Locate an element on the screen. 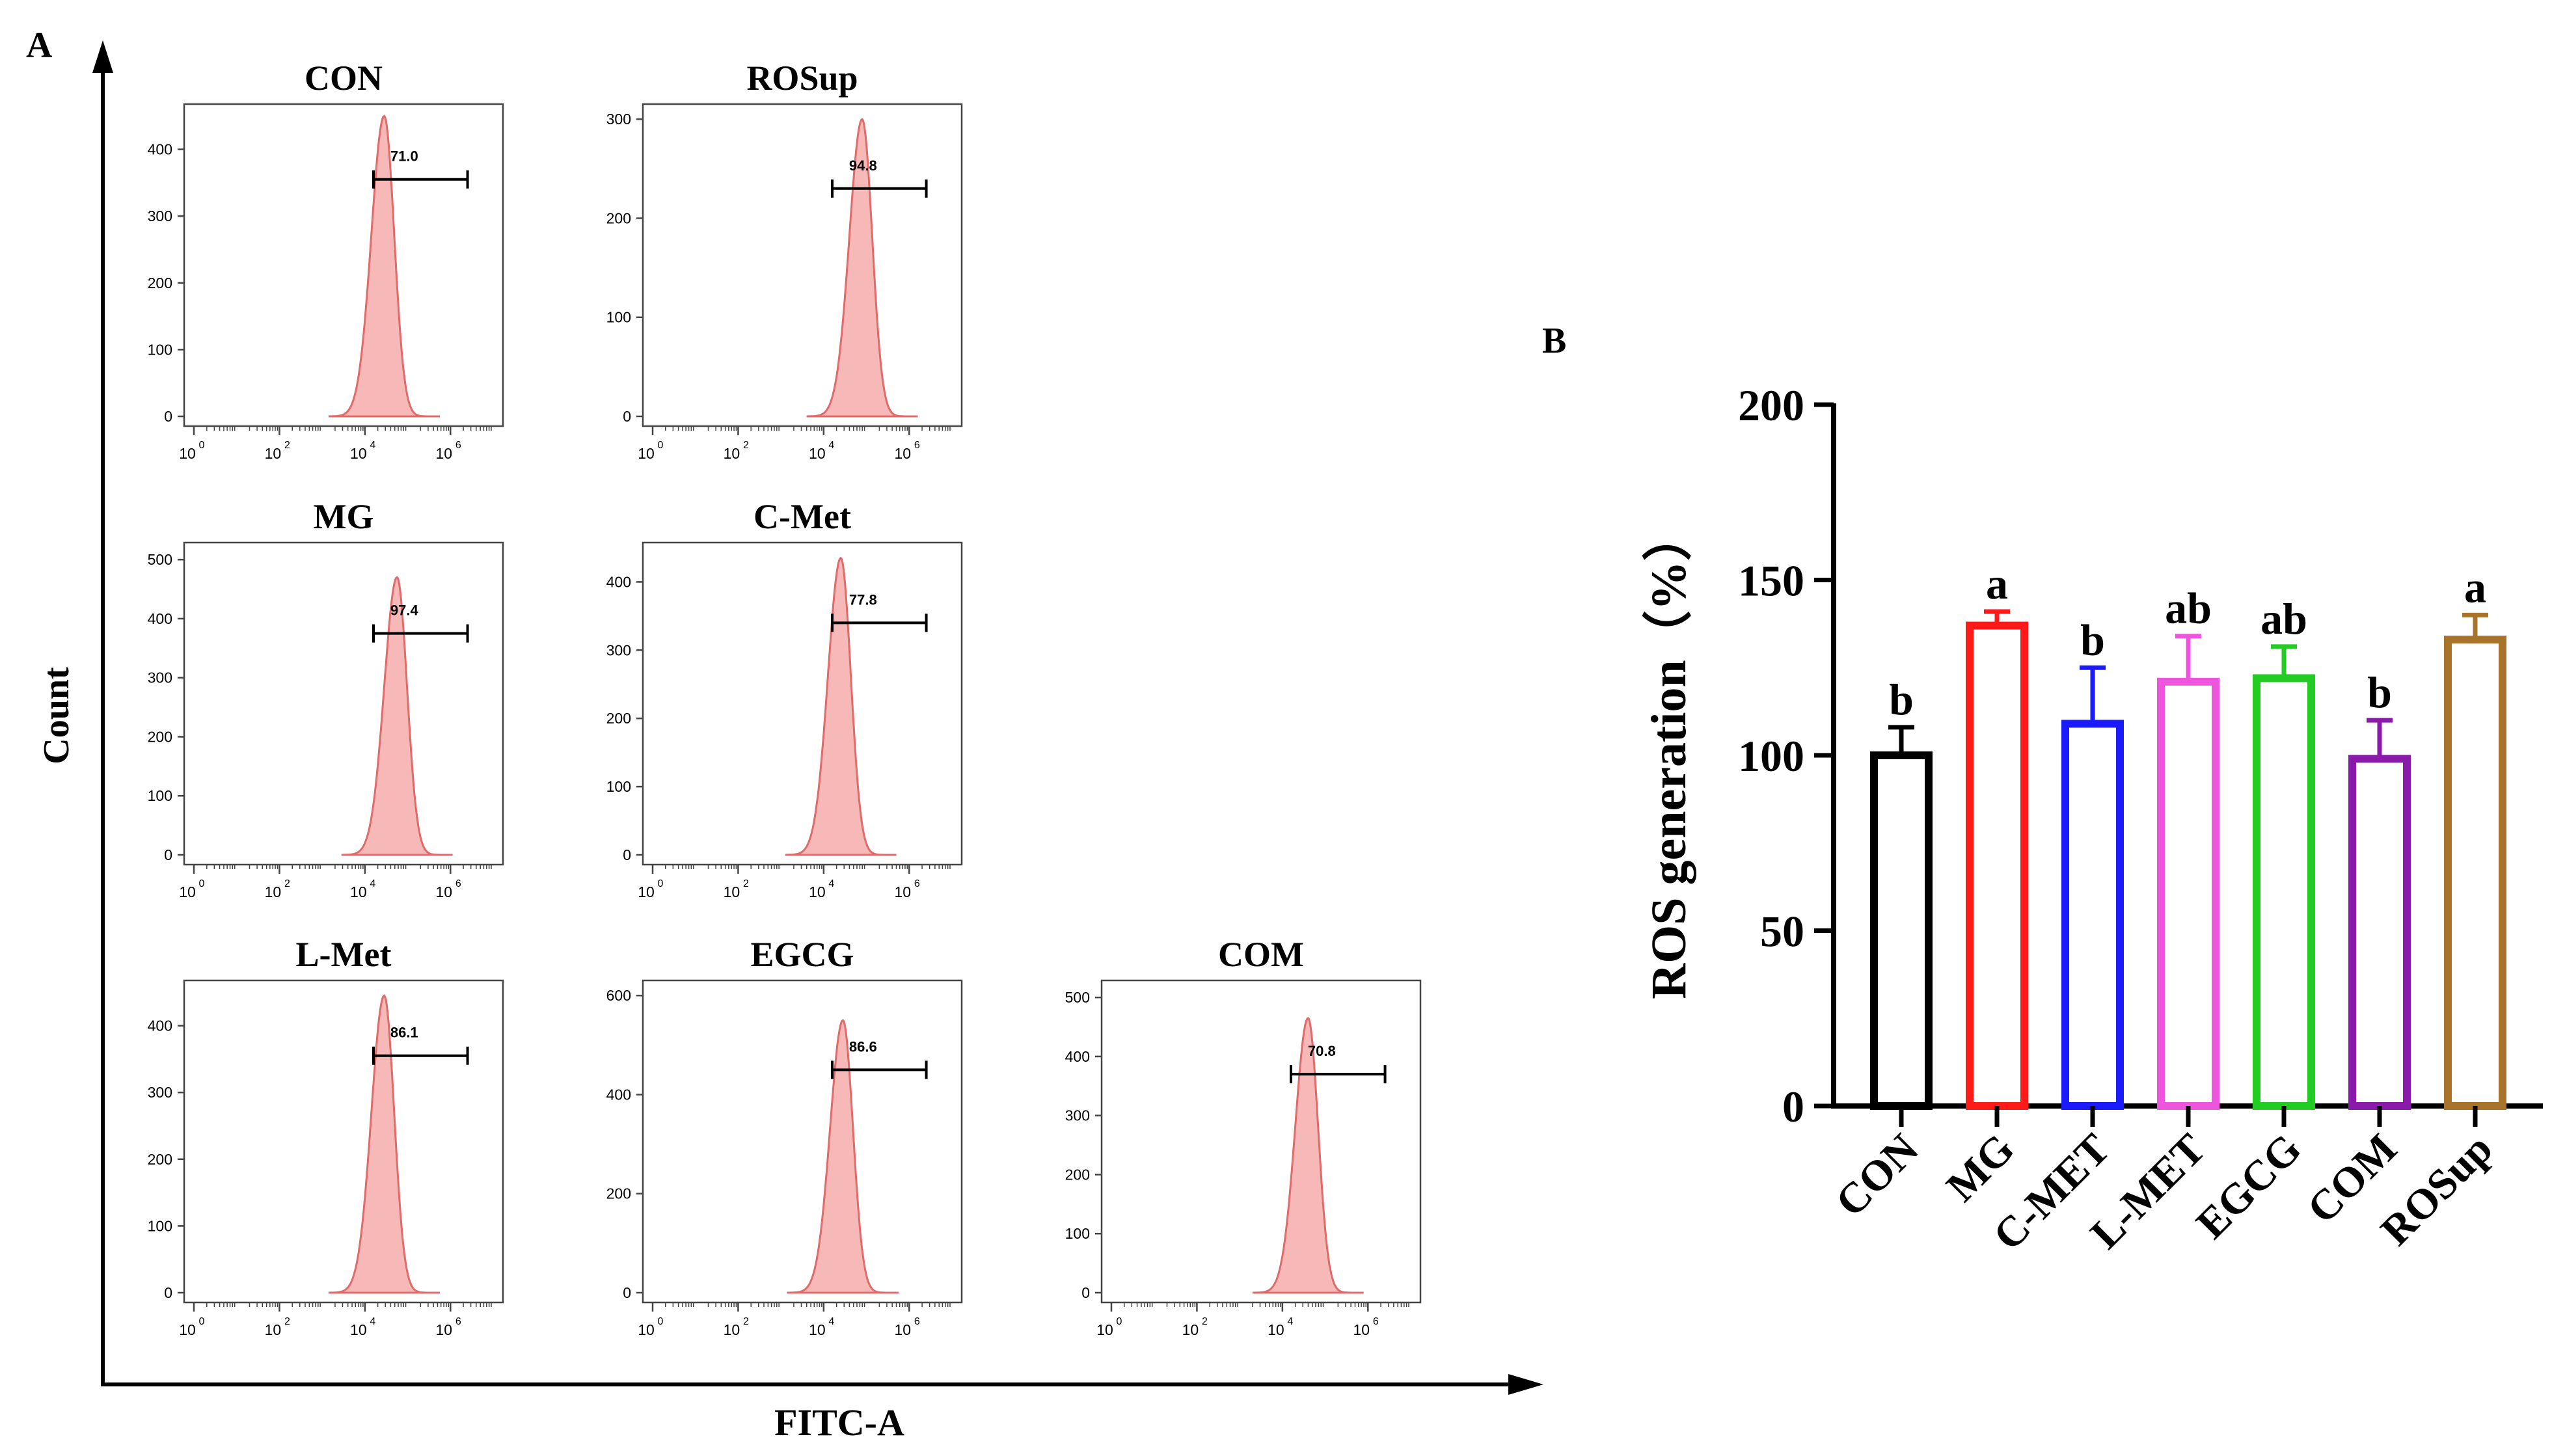  shared-y-label: Count is located at coordinates (56, 715).